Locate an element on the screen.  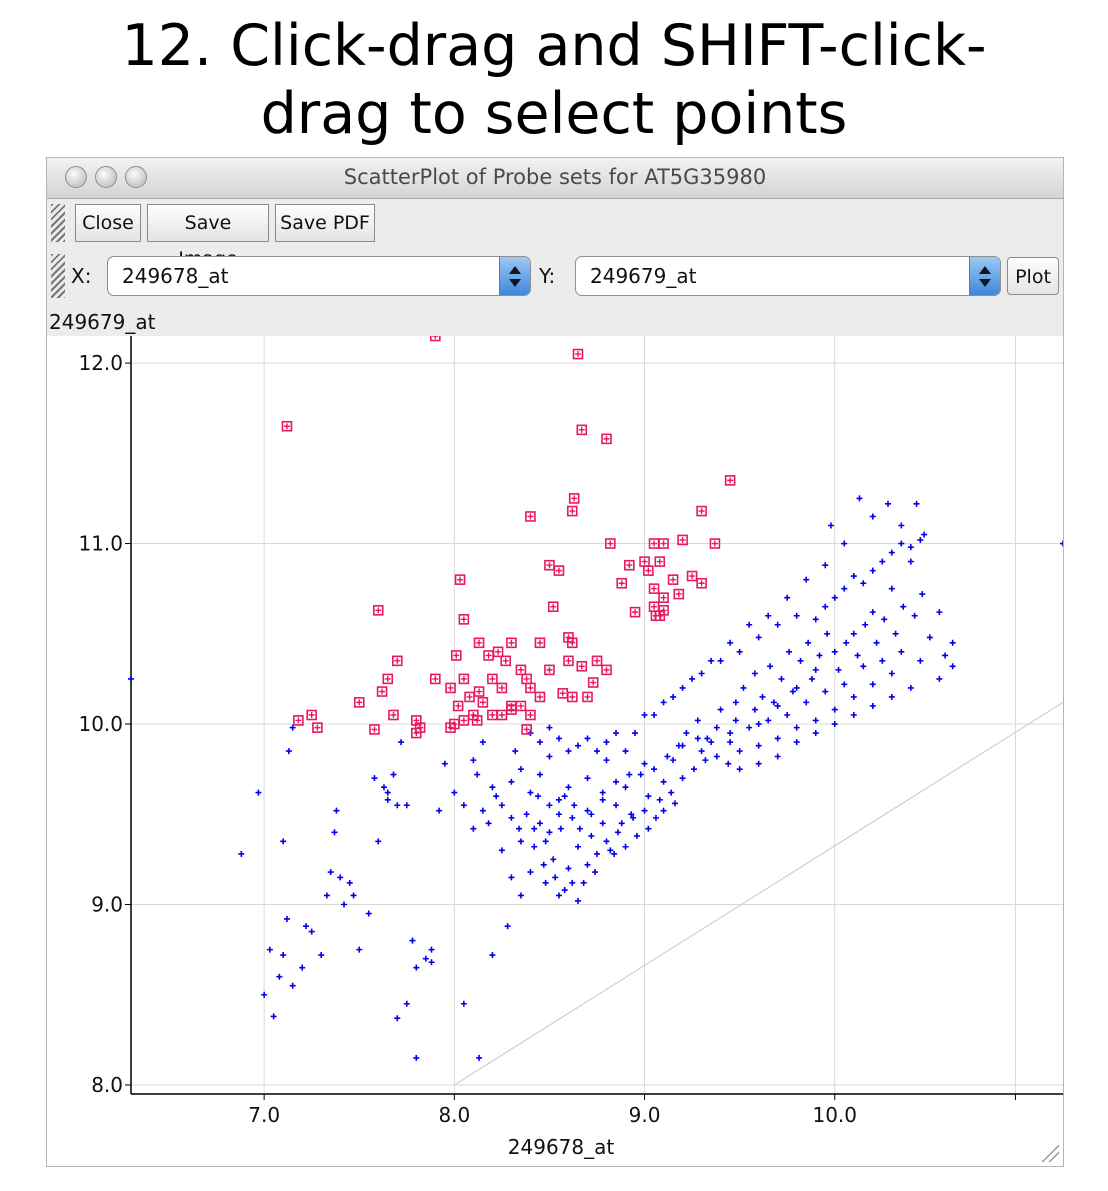
y-axis-select: 249679_at is located at coordinates (788, 276).